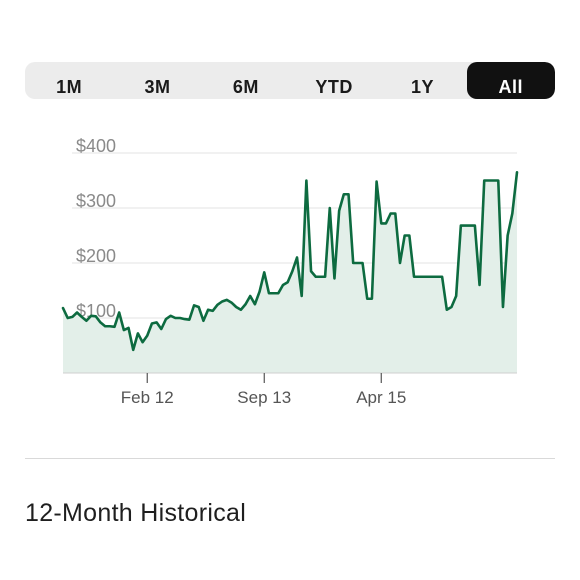 The height and width of the screenshot is (580, 580). Describe the element at coordinates (381, 397) in the screenshot. I see `x-tick-label: Apr 15` at that location.